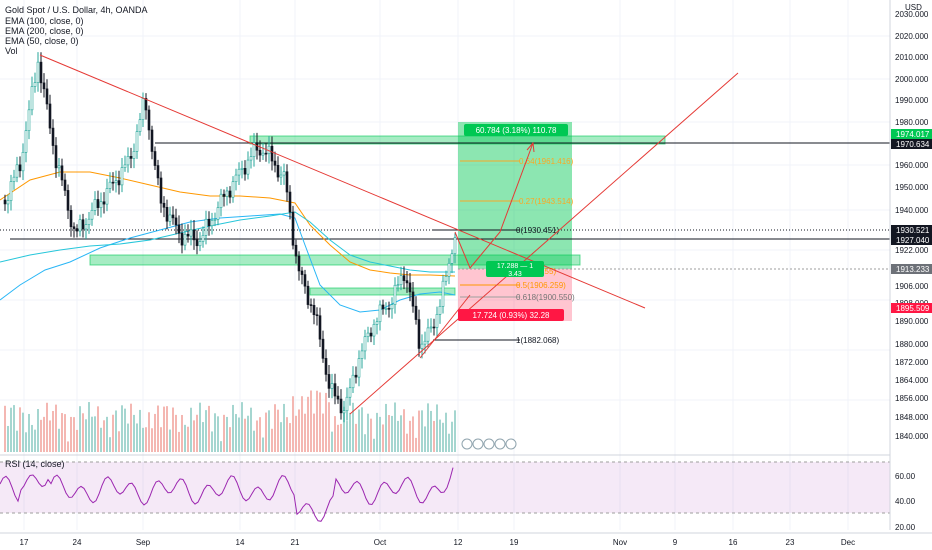  I want to click on indicator-ema-50: EMA (50, close, 0), so click(42, 41).